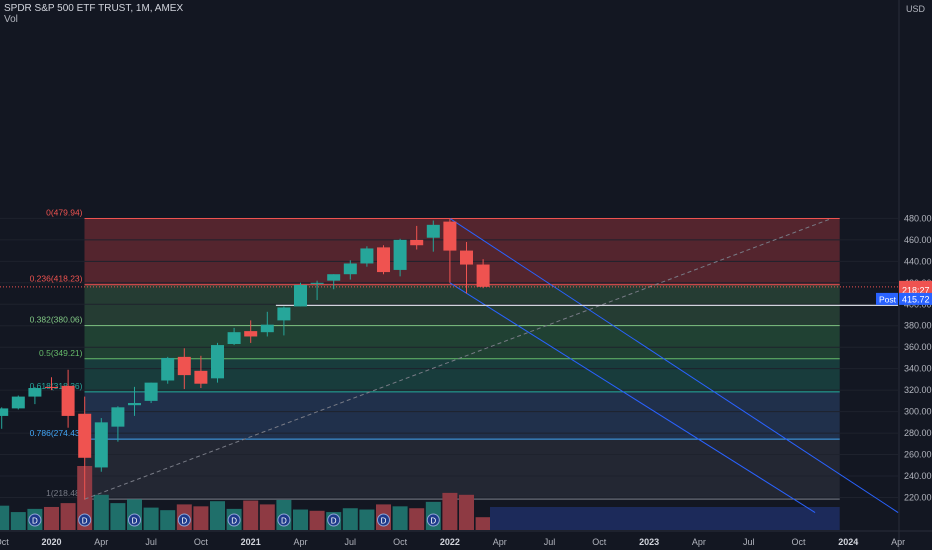 The width and height of the screenshot is (932, 550). Describe the element at coordinates (918, 455) in the screenshot. I see `price-tick-label: 260.00` at that location.